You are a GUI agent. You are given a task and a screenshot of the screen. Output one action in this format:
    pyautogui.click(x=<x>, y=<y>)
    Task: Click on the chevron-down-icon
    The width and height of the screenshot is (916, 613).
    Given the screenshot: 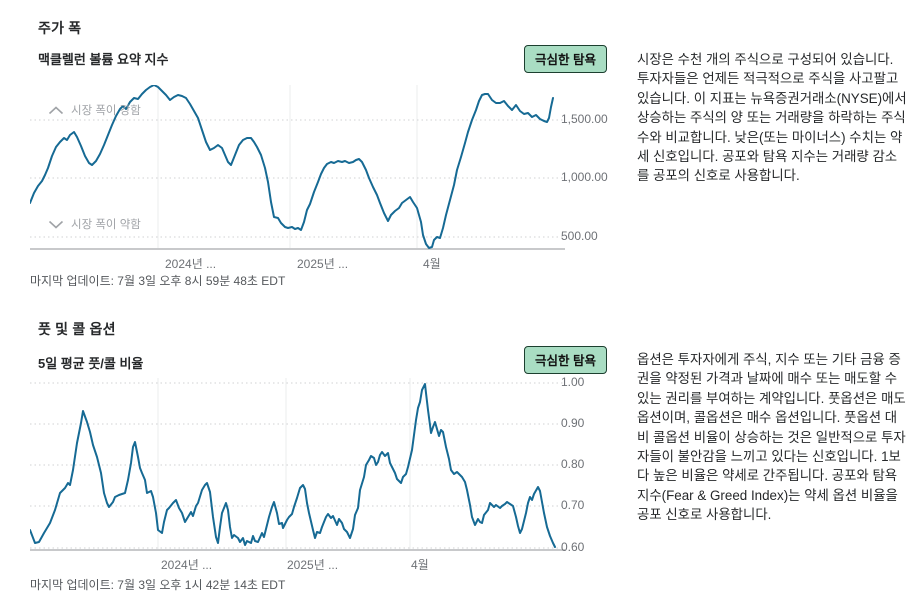 What is the action you would take?
    pyautogui.click(x=56, y=224)
    